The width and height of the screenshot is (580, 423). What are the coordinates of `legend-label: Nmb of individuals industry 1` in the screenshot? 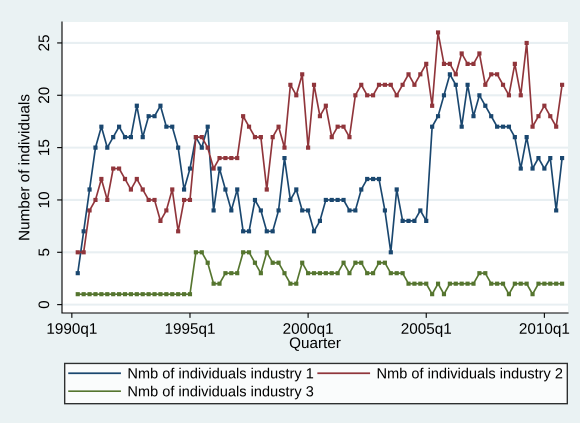 It's located at (221, 375).